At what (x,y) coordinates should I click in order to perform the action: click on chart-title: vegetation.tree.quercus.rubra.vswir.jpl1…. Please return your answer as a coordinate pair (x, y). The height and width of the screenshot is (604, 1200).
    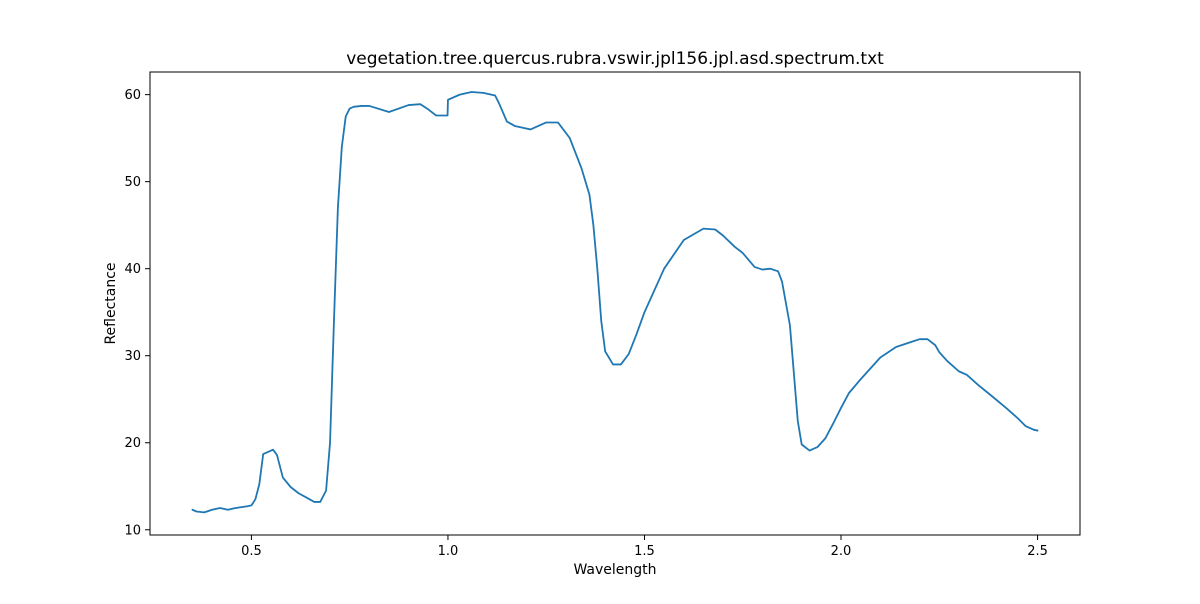
    Looking at the image, I should click on (615, 59).